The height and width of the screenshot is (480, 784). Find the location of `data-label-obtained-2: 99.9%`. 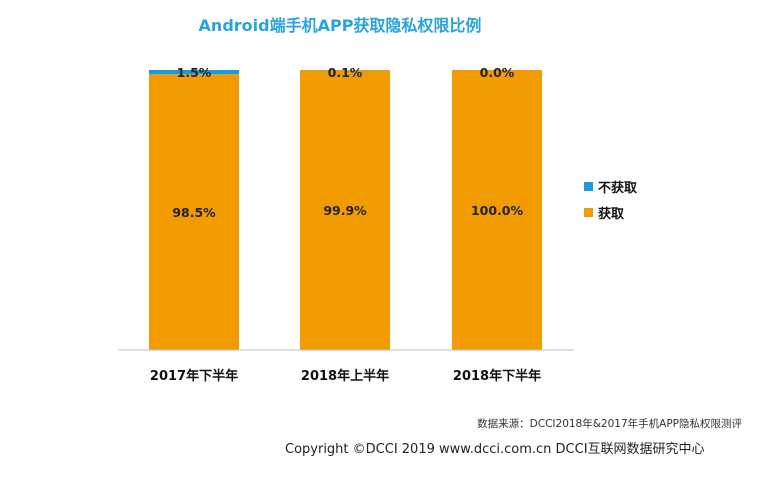

data-label-obtained-2: 99.9% is located at coordinates (345, 210).